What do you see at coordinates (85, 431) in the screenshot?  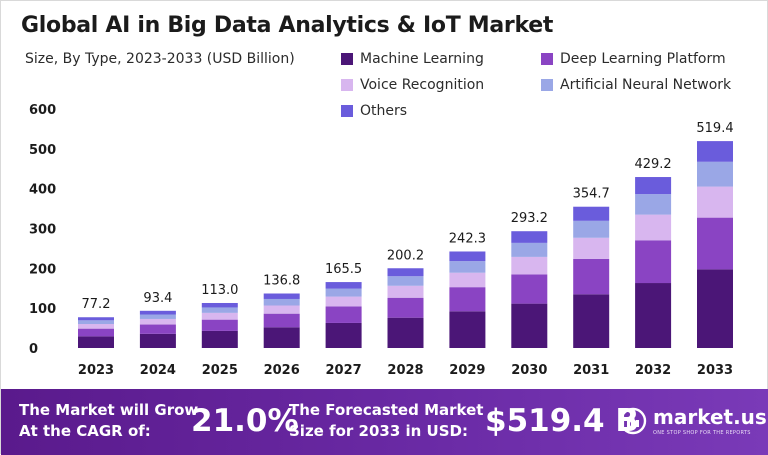 I see `cagr-label-line2: At the CAGR of:` at bounding box center [85, 431].